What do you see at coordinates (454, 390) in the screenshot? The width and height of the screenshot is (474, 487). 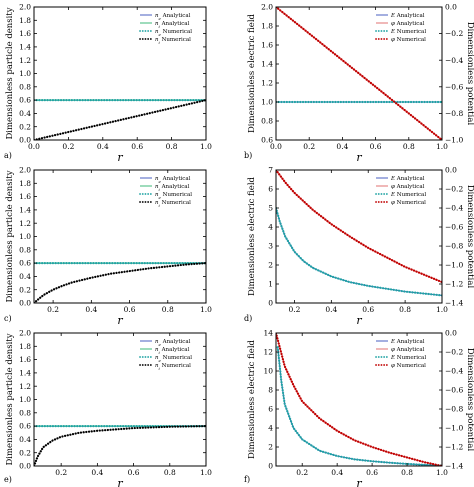 I see `y-right-tick-label: −0.6` at bounding box center [454, 390].